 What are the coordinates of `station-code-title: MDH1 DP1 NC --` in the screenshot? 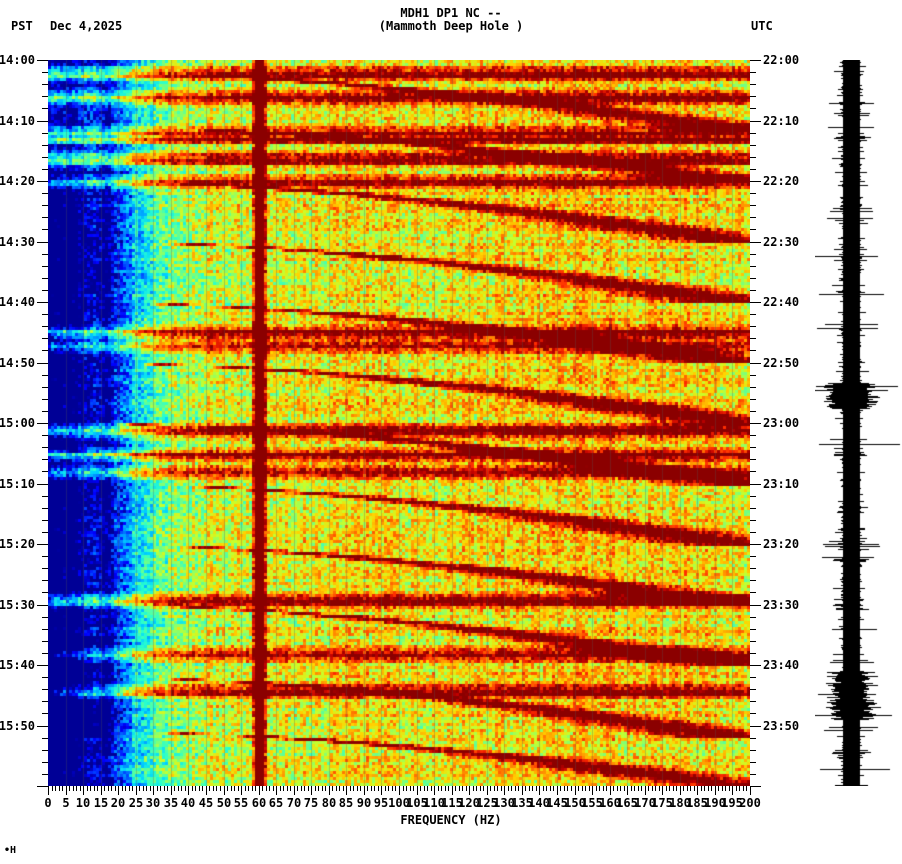 It's located at (451, 13).